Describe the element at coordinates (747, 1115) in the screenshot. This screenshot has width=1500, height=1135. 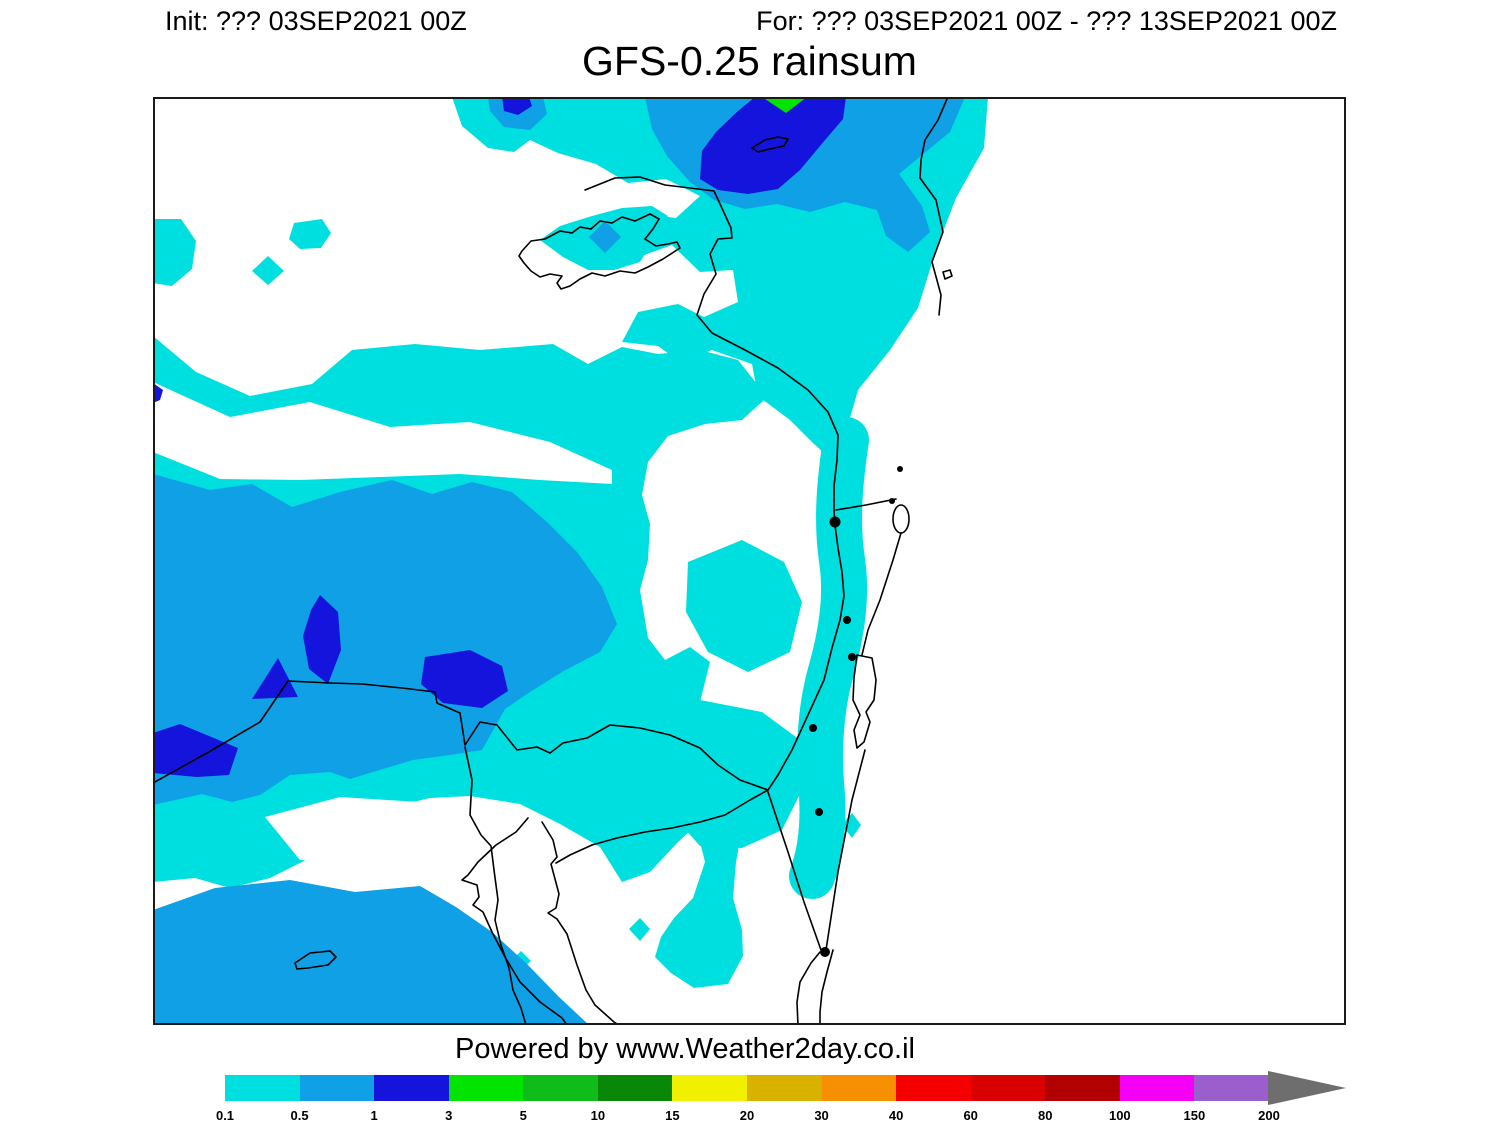
I see `legend-tick-label: 20` at that location.